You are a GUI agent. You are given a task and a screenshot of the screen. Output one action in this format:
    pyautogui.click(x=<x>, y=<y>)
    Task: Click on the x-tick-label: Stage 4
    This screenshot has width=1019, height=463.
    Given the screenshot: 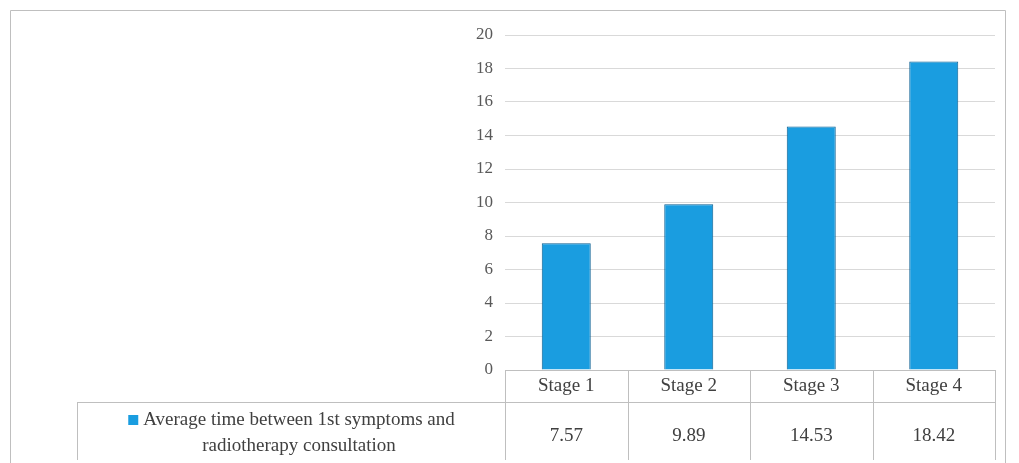 What is the action you would take?
    pyautogui.click(x=934, y=384)
    